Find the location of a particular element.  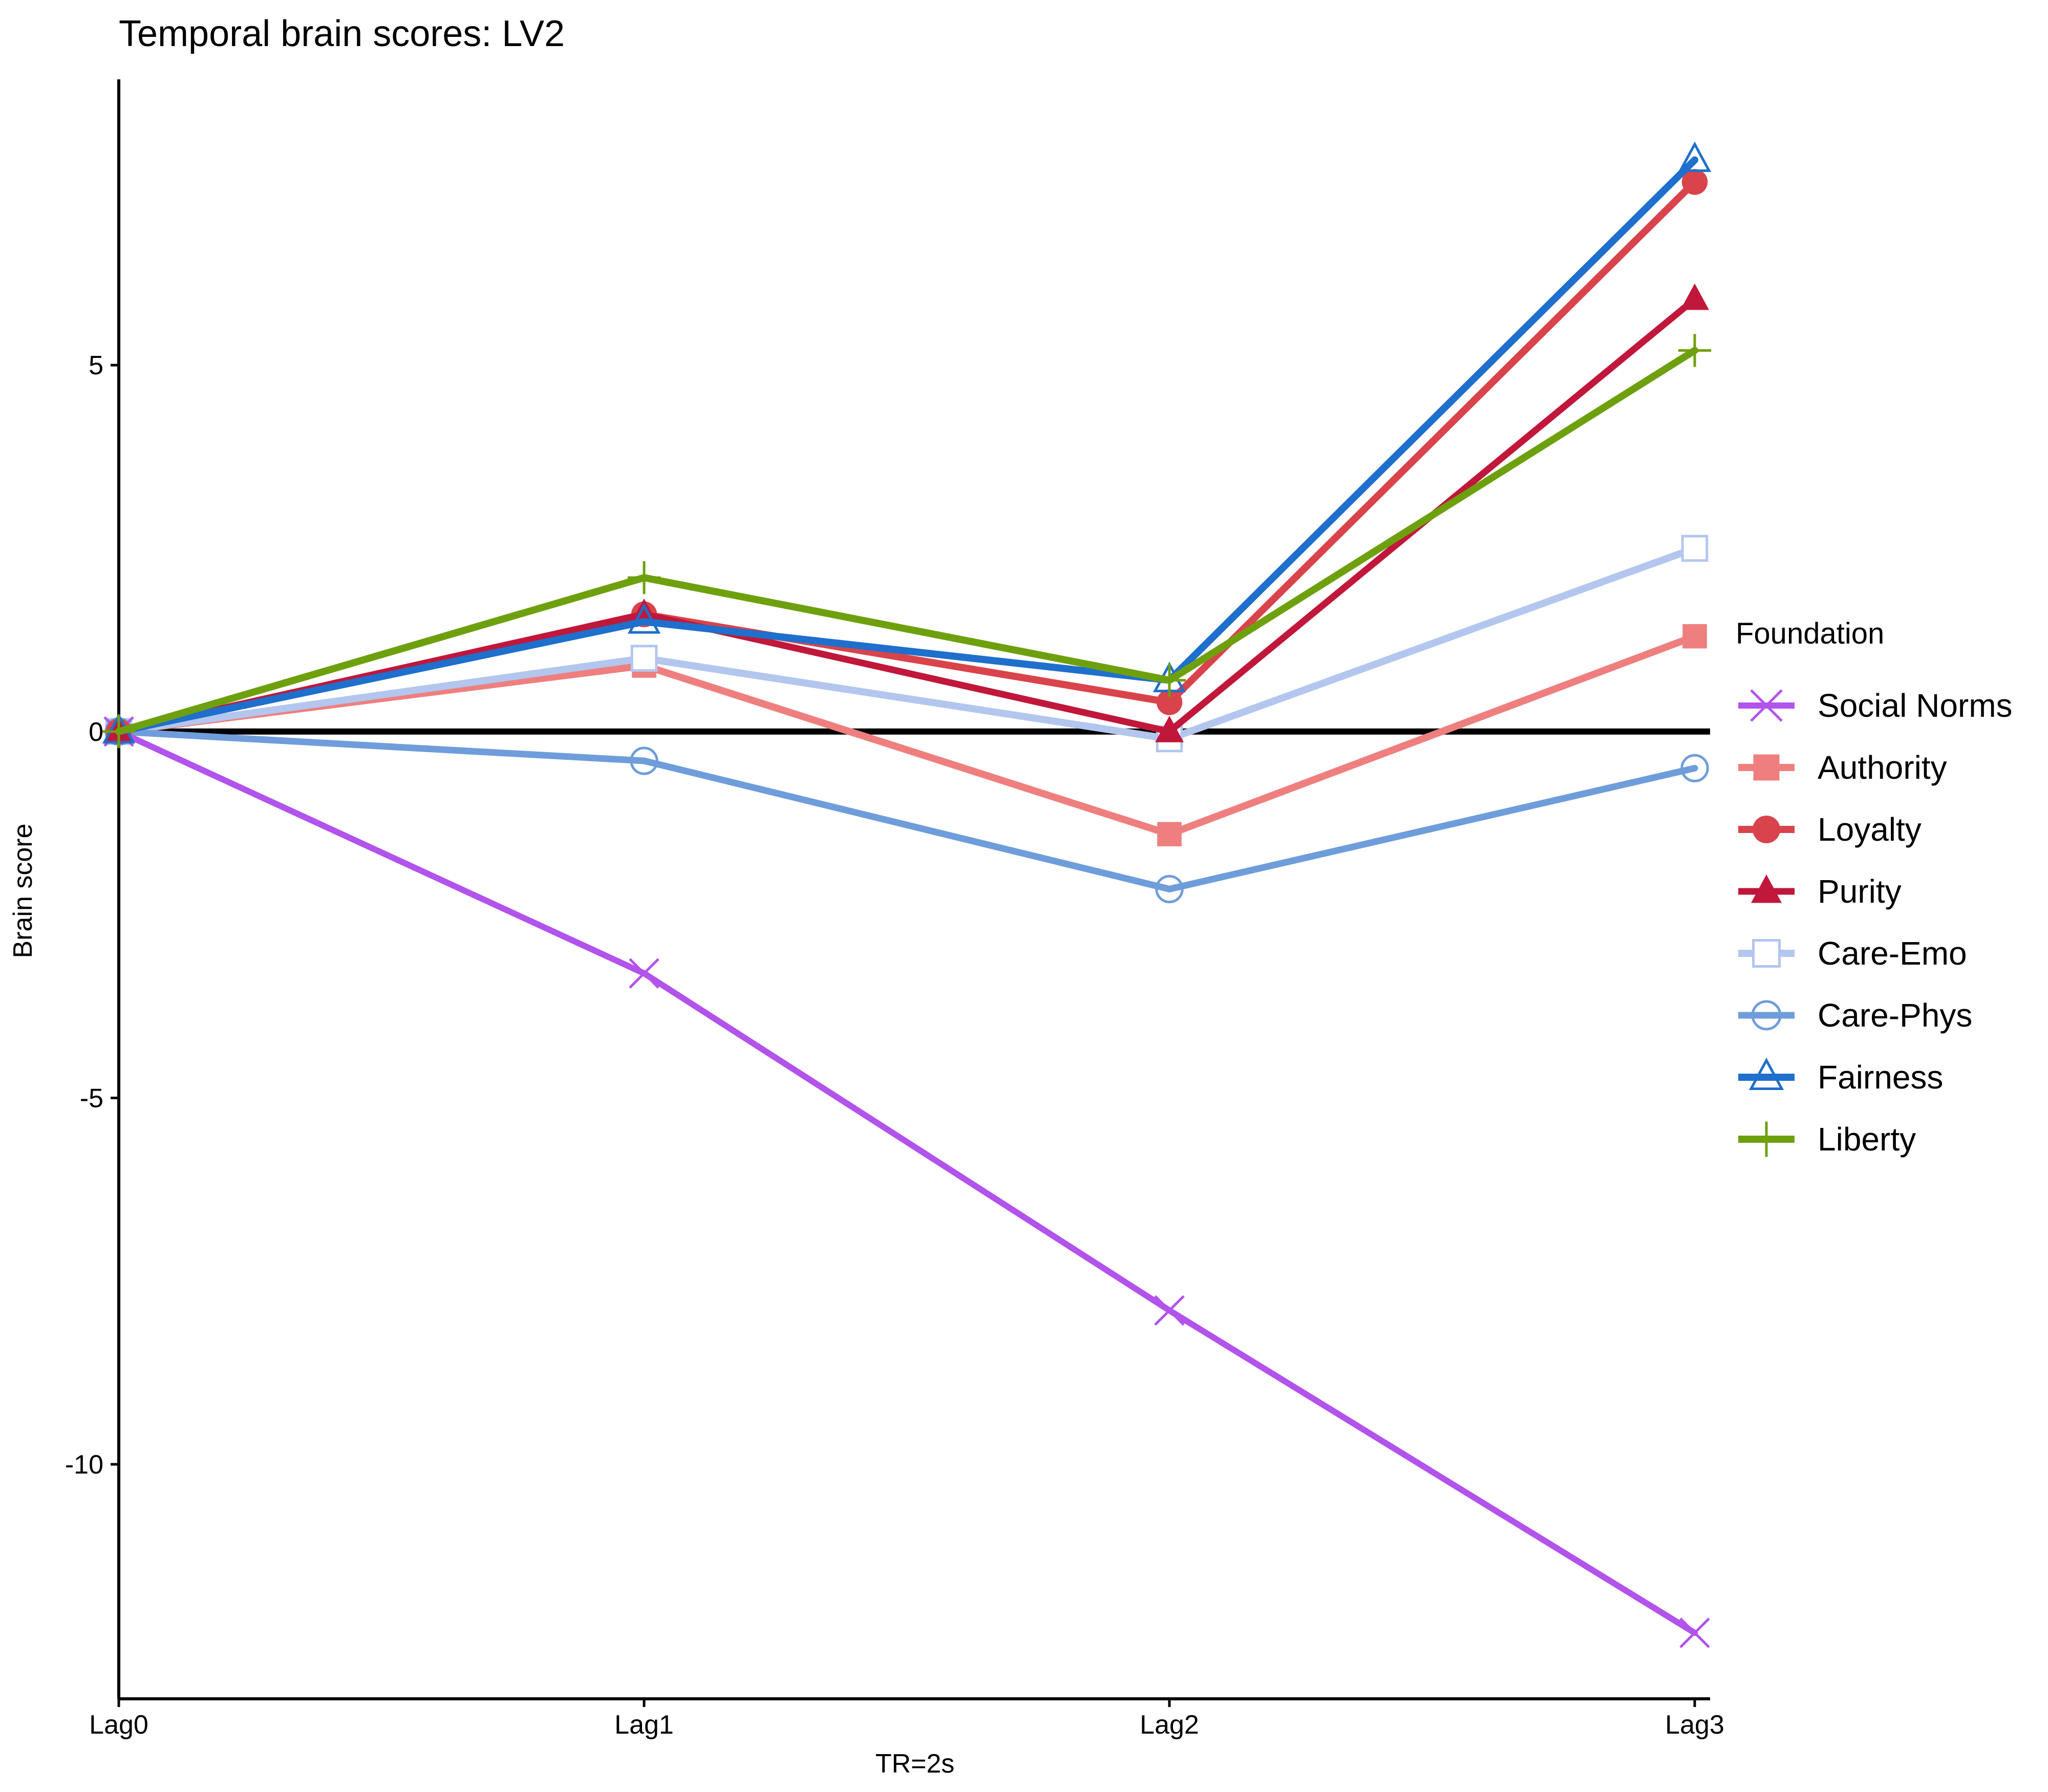

legend-item-purity: Purity is located at coordinates (1820, 891).